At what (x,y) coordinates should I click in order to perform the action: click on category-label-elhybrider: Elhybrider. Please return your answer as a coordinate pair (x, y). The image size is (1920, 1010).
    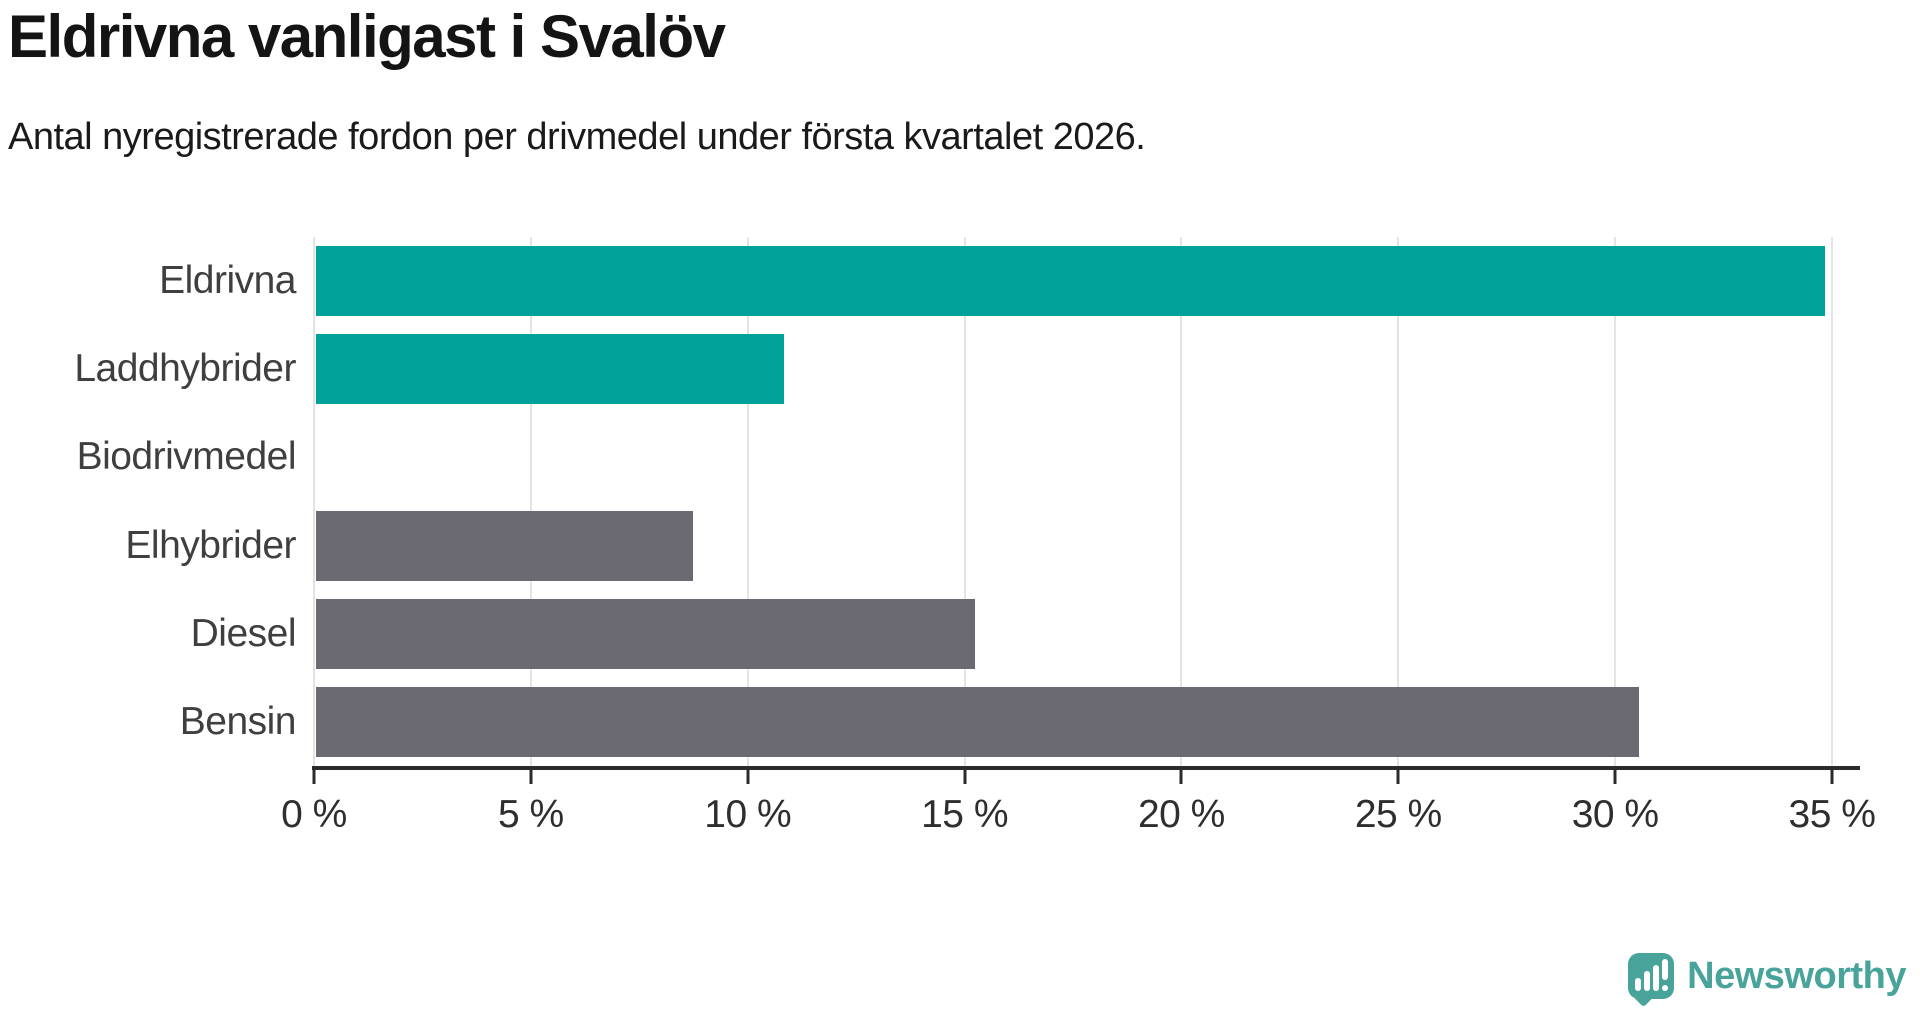
    Looking at the image, I should click on (210, 545).